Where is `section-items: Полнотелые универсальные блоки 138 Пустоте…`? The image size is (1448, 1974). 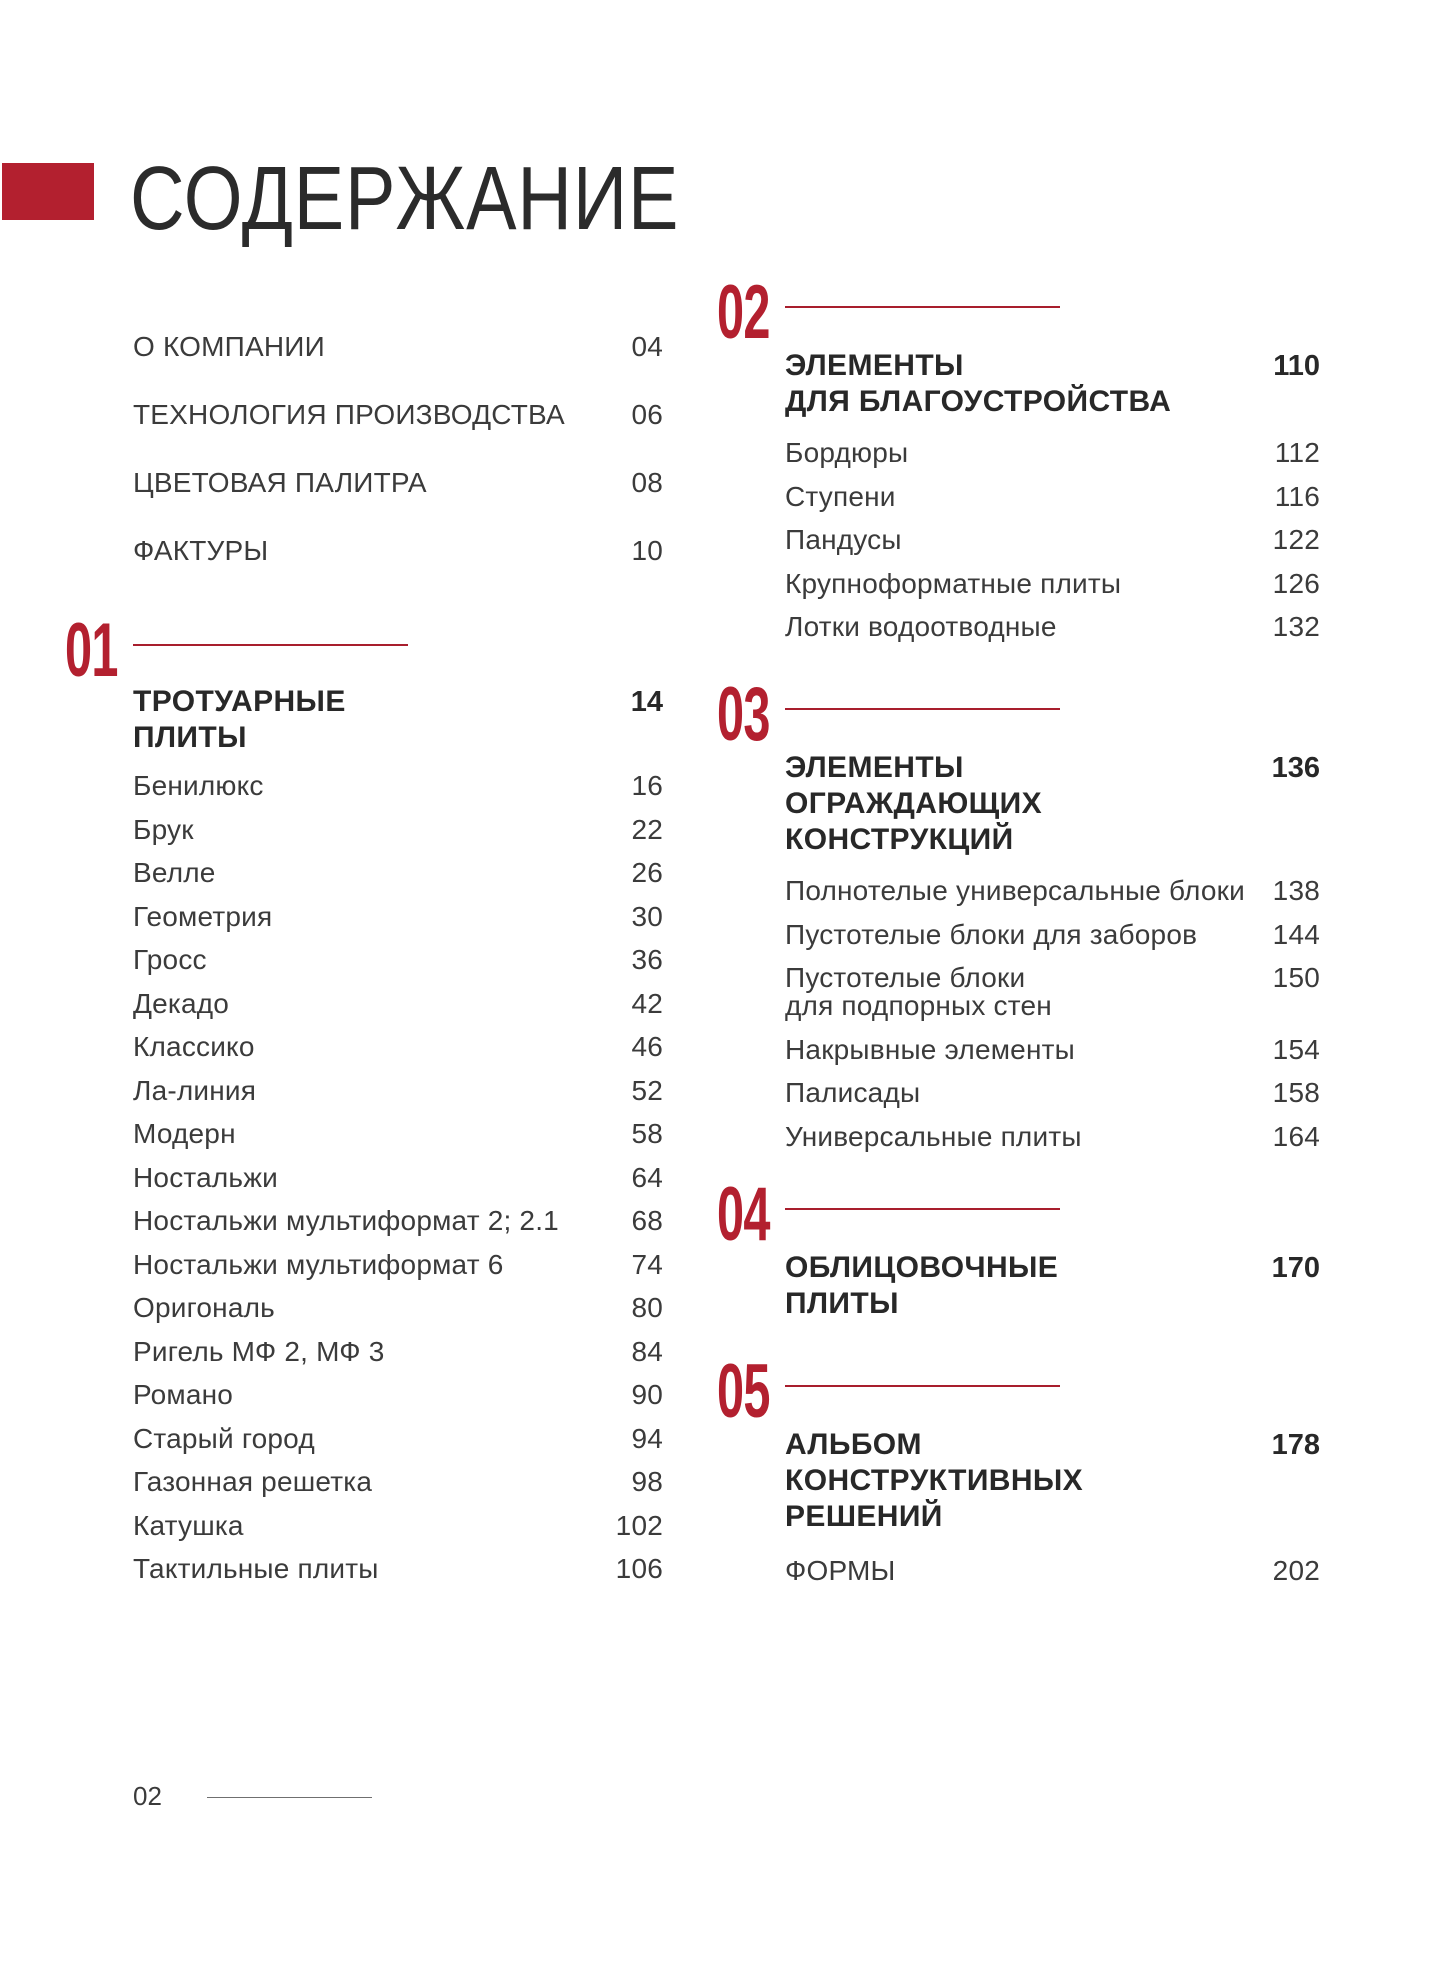 section-items: Полнотелые универсальные блоки 138 Пустоте… is located at coordinates (1052, 1014).